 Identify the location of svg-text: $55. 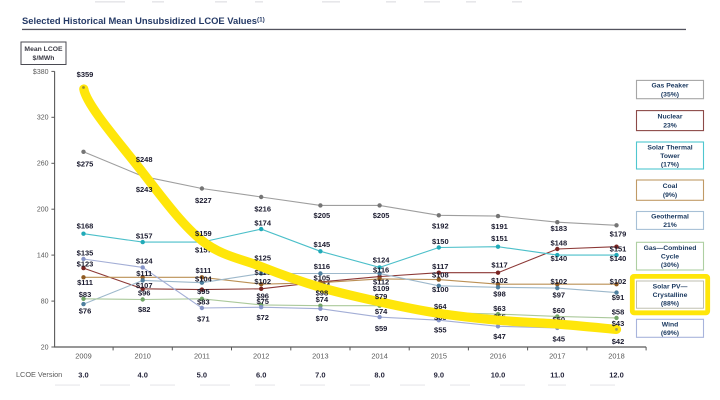
(440, 329).